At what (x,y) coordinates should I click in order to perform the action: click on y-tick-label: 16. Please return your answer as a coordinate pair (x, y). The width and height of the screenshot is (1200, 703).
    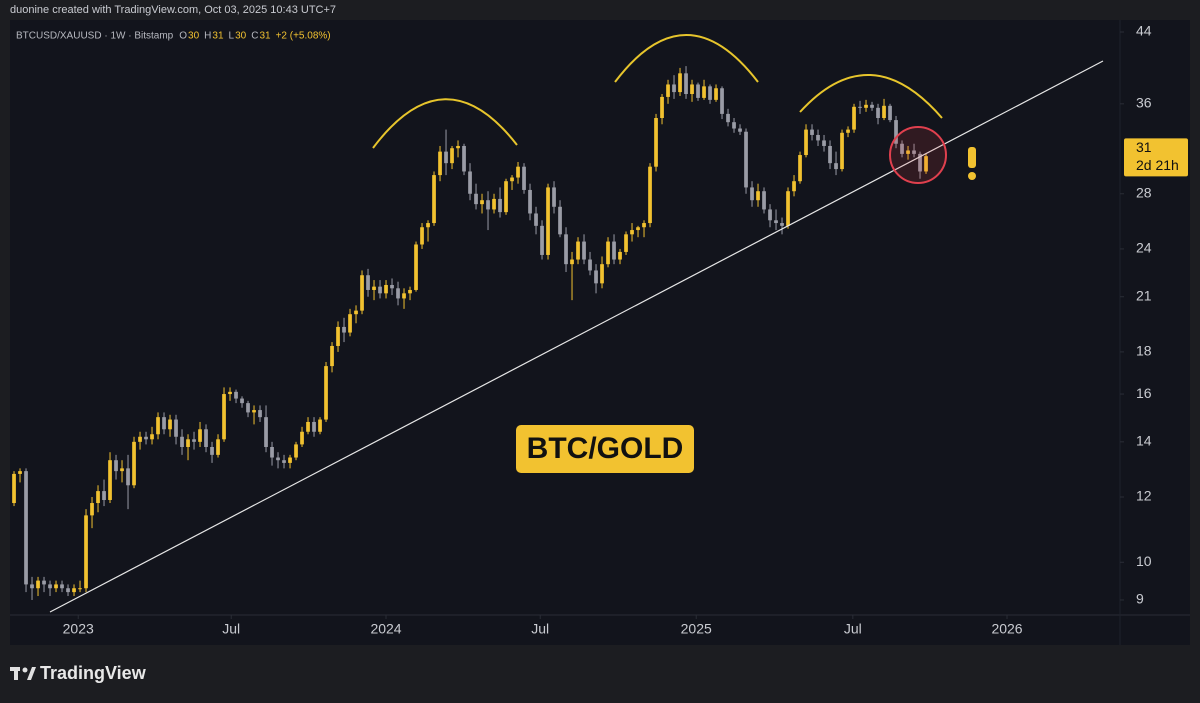
    Looking at the image, I should click on (1144, 393).